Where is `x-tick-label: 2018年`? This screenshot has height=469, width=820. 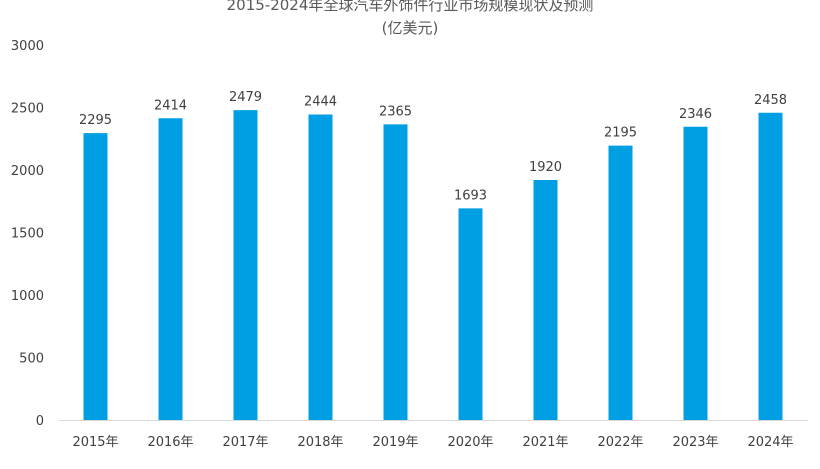 x-tick-label: 2018年 is located at coordinates (320, 442).